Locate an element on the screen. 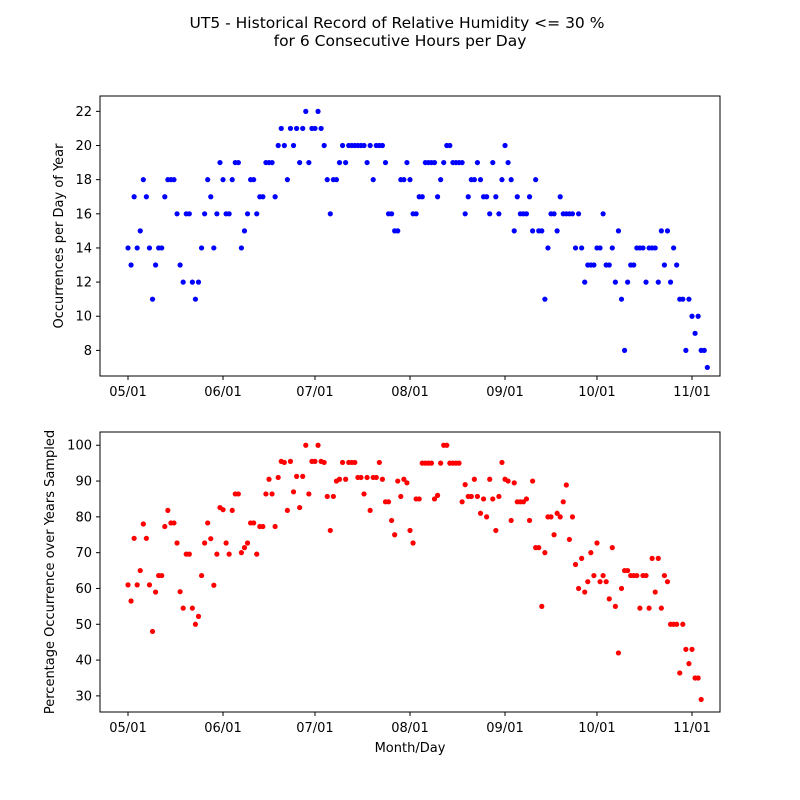 This screenshot has height=800, width=800. x-tick-label: 11/01 is located at coordinates (691, 392).